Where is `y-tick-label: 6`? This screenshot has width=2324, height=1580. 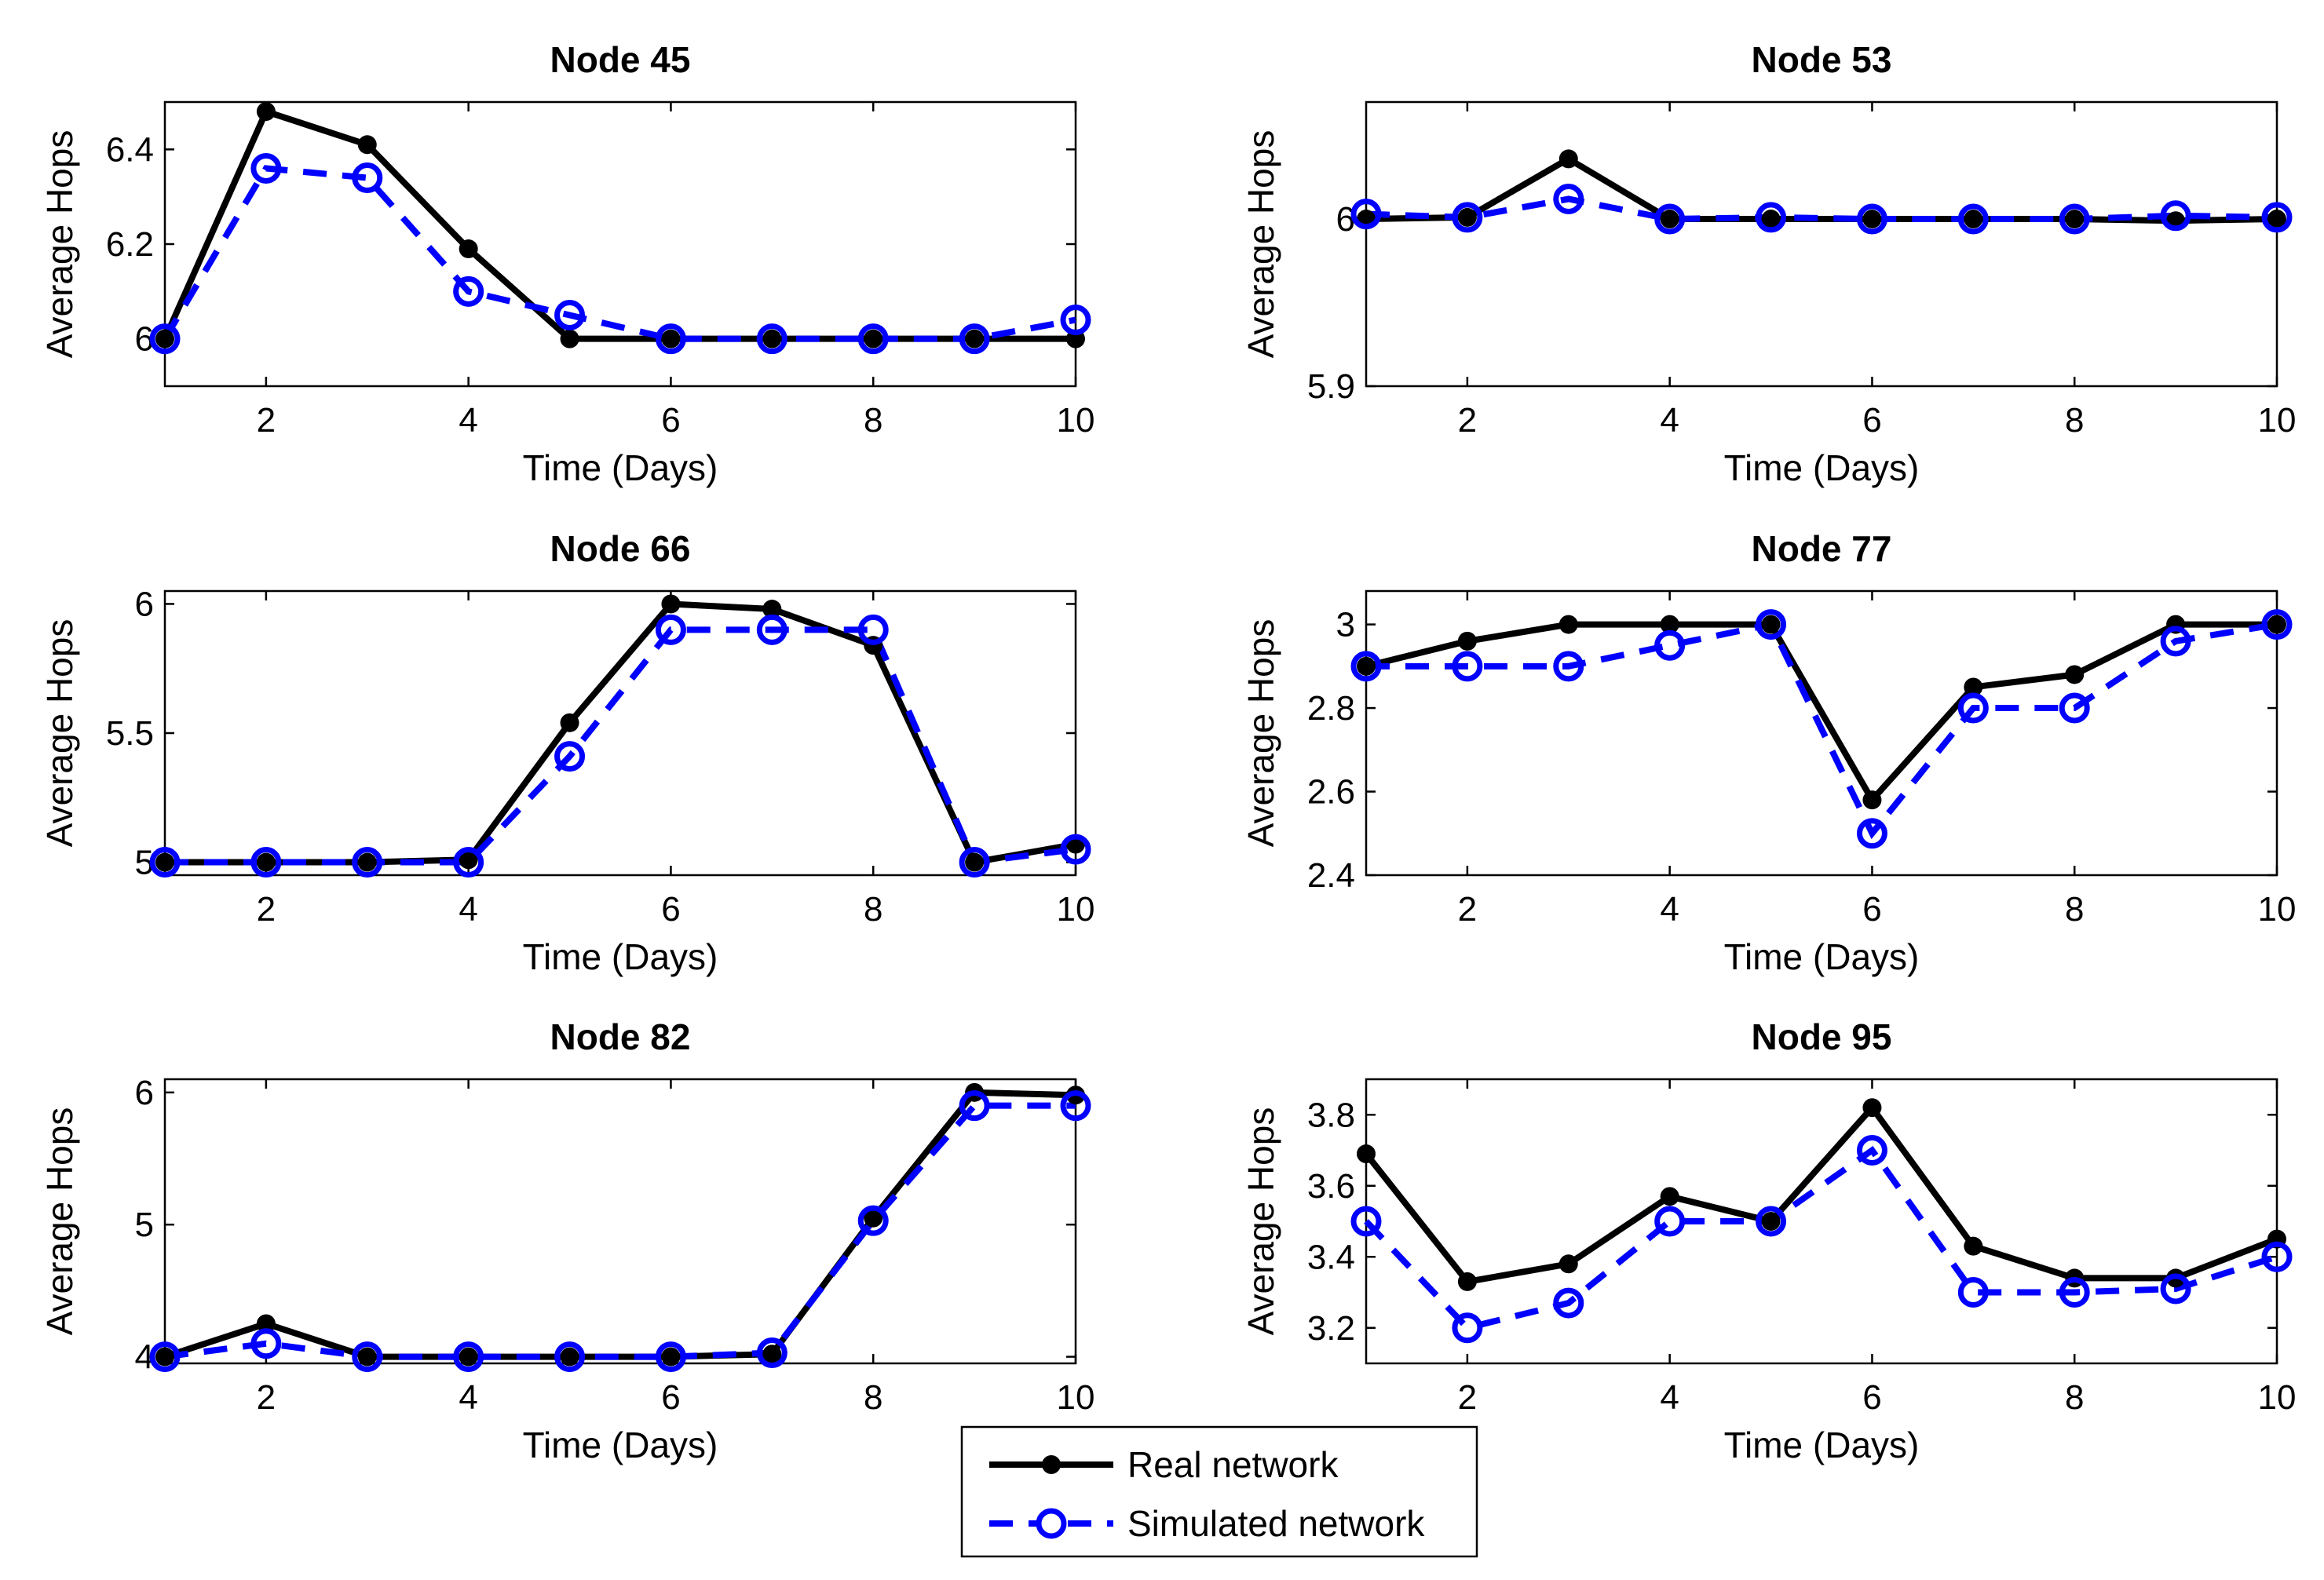 y-tick-label: 6 is located at coordinates (144, 604).